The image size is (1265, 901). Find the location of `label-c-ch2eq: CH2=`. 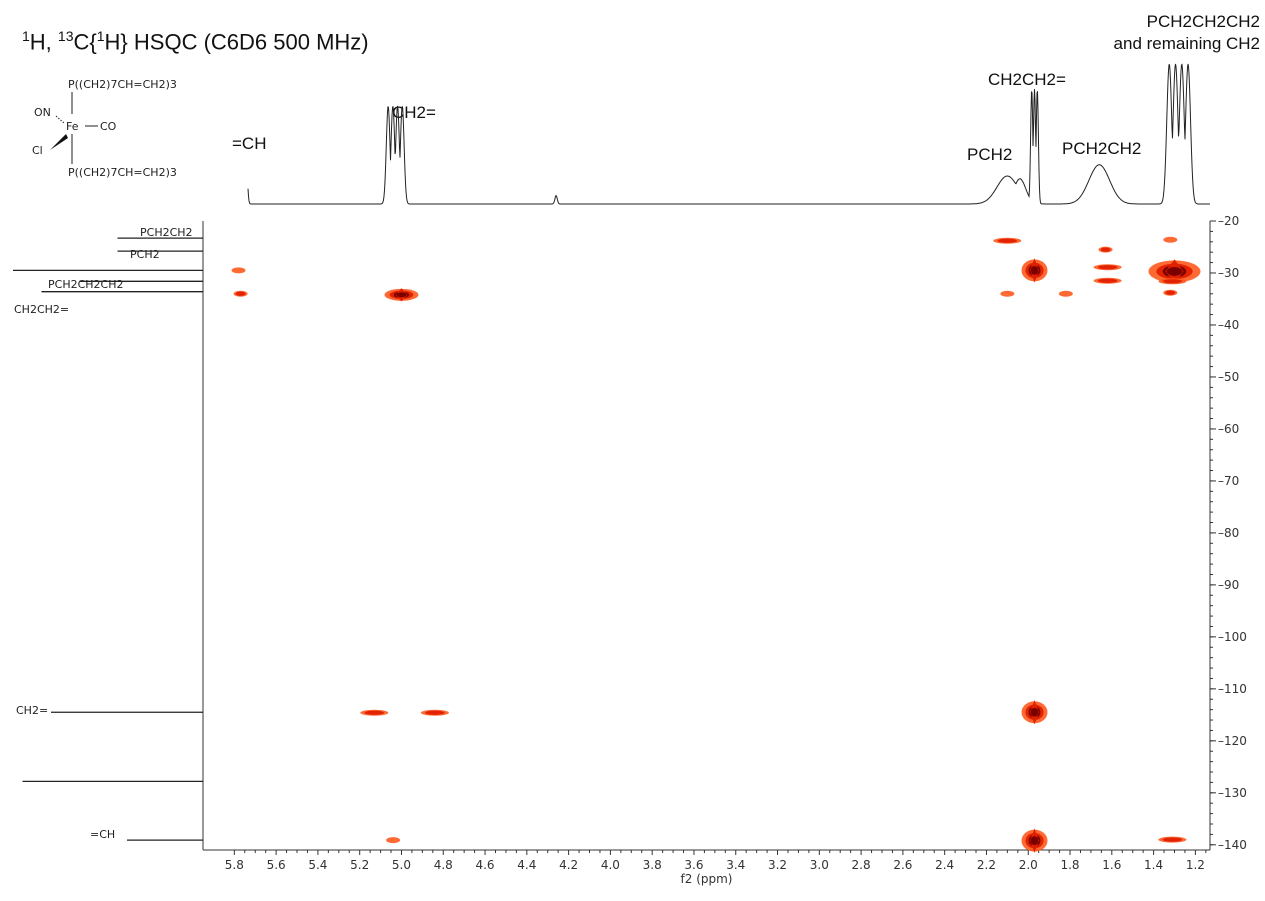

label-c-ch2eq: CH2= is located at coordinates (32, 710).